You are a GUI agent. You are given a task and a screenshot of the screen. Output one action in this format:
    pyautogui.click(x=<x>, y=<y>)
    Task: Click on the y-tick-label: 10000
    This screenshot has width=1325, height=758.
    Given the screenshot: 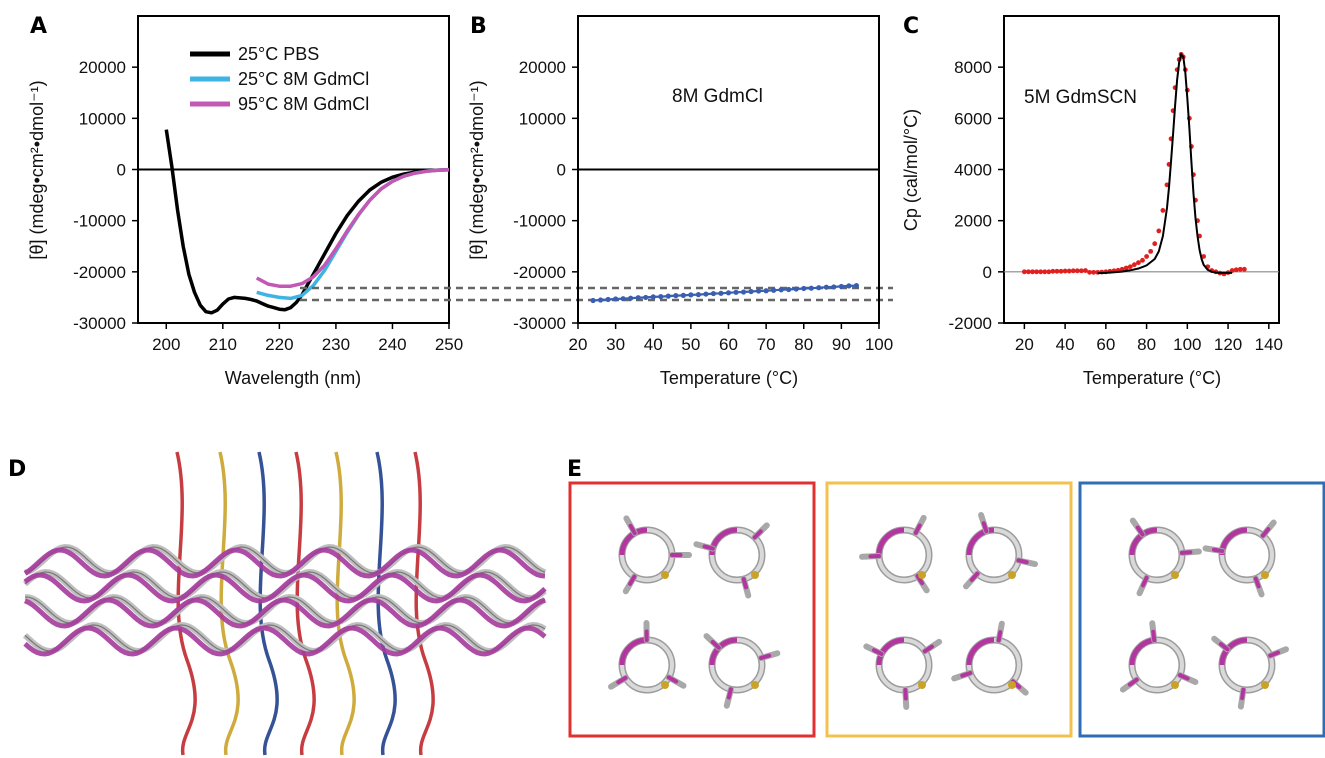 What is the action you would take?
    pyautogui.click(x=102, y=118)
    